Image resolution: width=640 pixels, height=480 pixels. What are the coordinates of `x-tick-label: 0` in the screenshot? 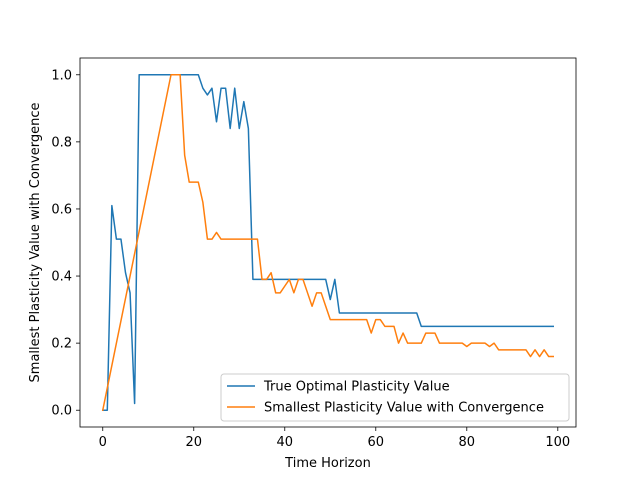 It's located at (103, 442).